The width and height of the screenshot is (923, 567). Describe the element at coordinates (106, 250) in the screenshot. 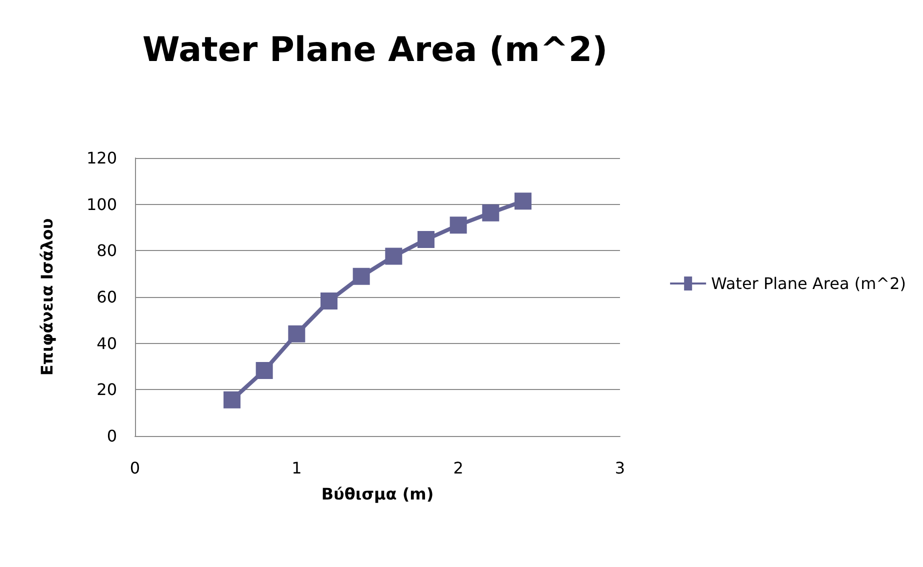

I see `y-tick-label: 80` at that location.